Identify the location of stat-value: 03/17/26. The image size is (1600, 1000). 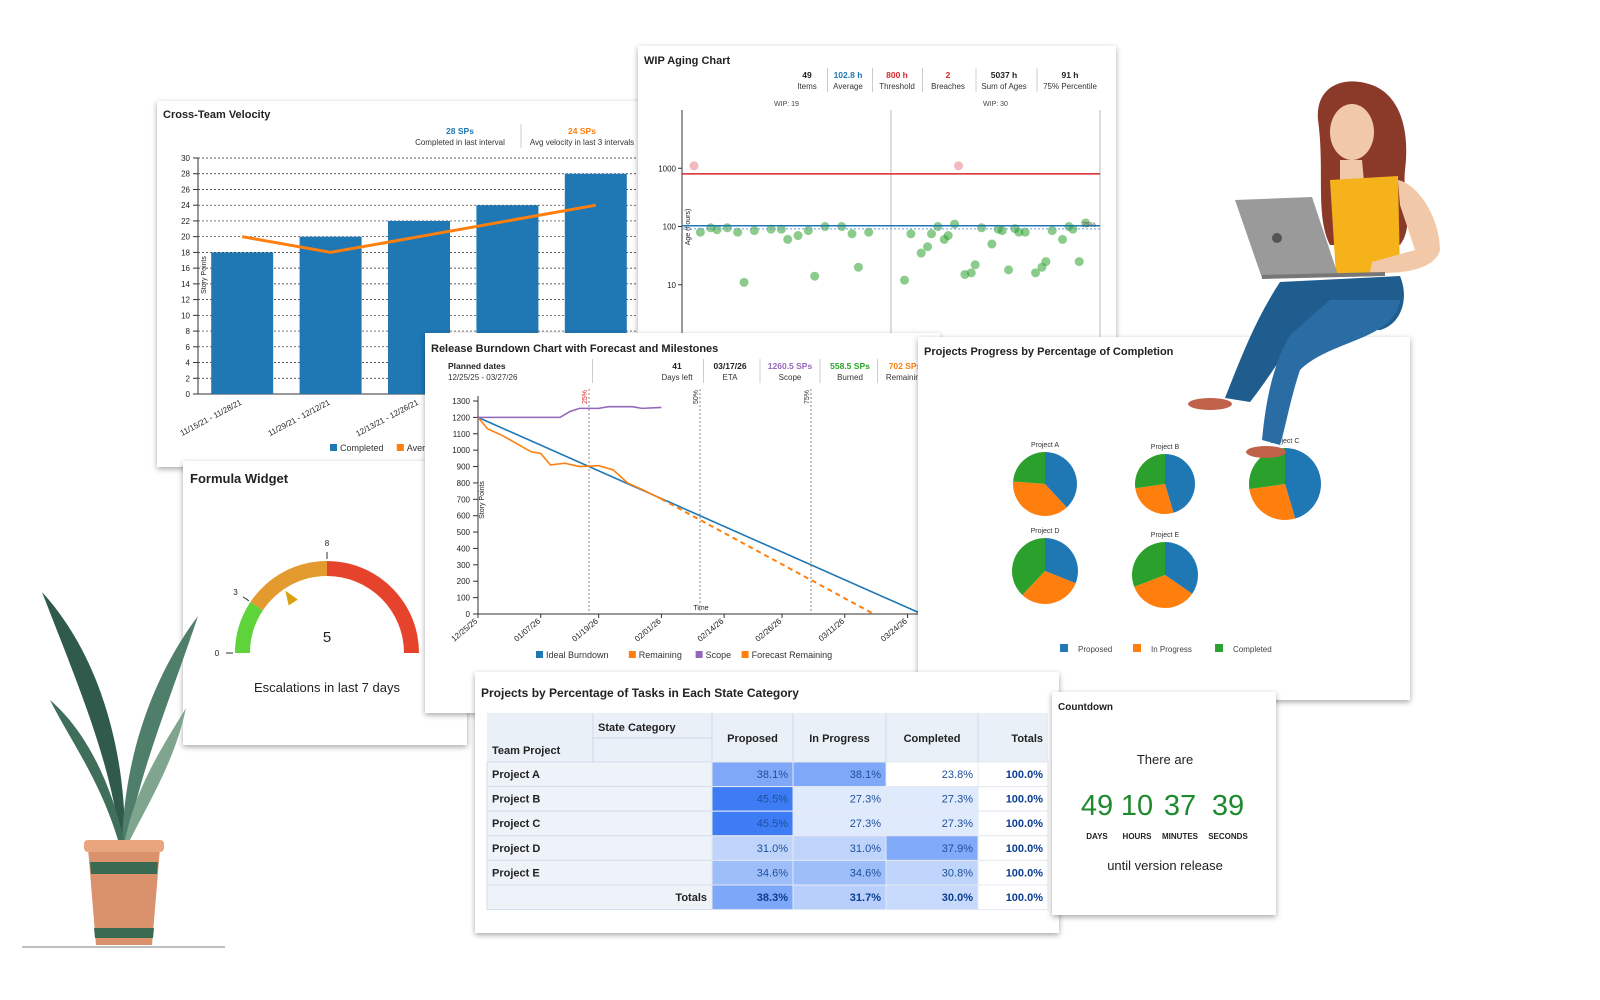
(729, 366).